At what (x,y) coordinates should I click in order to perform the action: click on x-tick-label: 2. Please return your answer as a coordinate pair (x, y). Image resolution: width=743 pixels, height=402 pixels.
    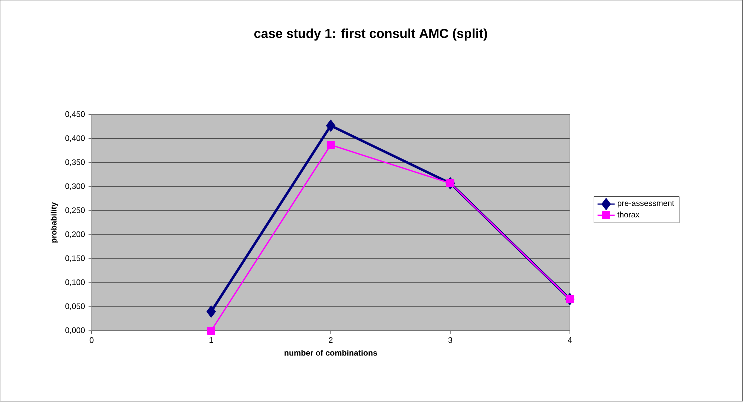
    Looking at the image, I should click on (331, 341).